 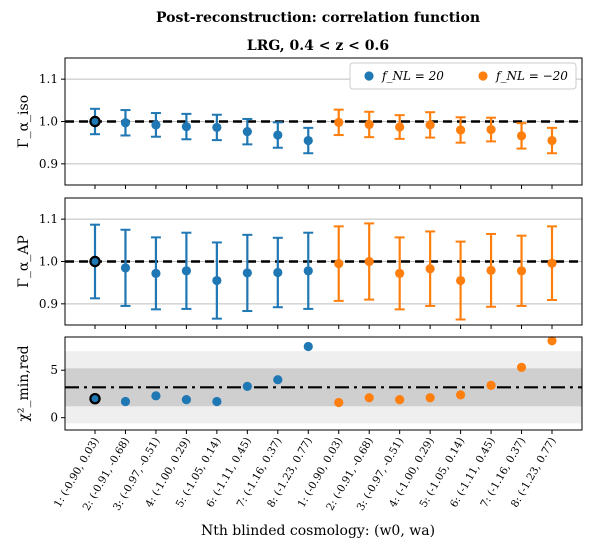 I want to click on y-axis-label: χ²_min,red, so click(x=24, y=383).